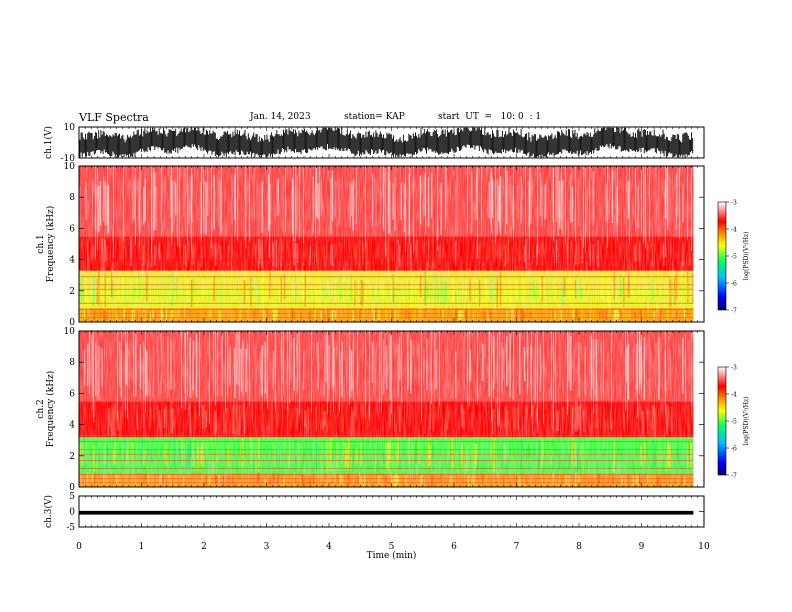  I want to click on ch1-spectrogram-ytick-label: 4, so click(72, 261).